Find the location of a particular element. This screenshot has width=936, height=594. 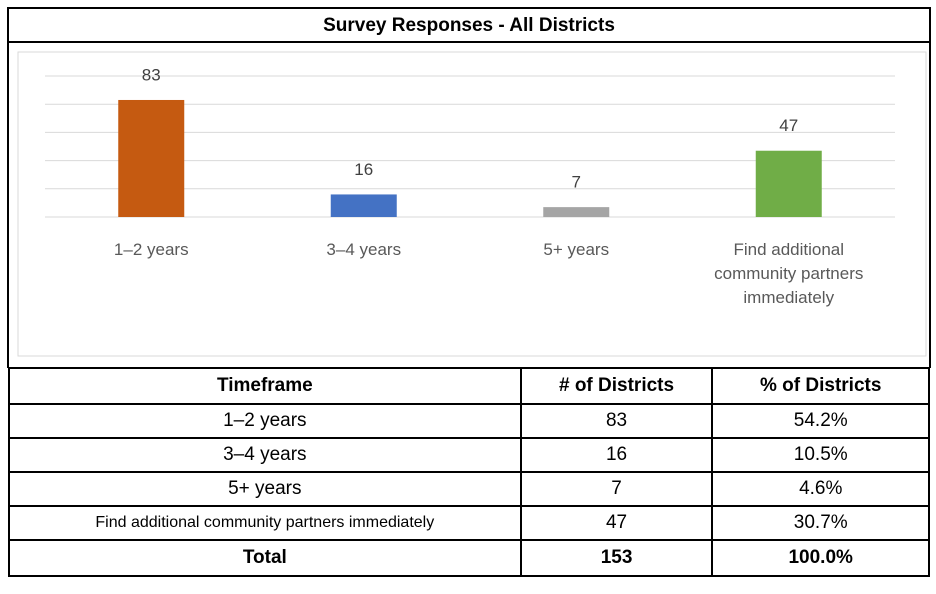

table-row: Total 153 100.0% is located at coordinates (469, 558).